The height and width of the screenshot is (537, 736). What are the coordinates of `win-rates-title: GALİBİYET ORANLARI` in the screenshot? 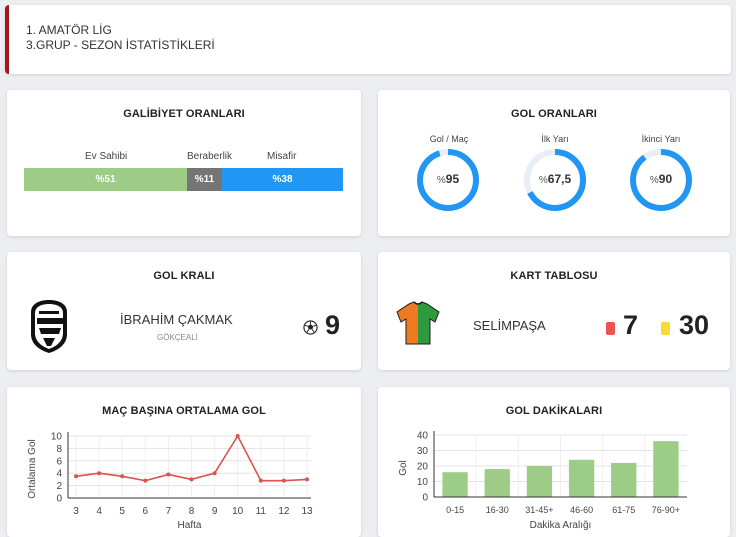 It's located at (184, 114).